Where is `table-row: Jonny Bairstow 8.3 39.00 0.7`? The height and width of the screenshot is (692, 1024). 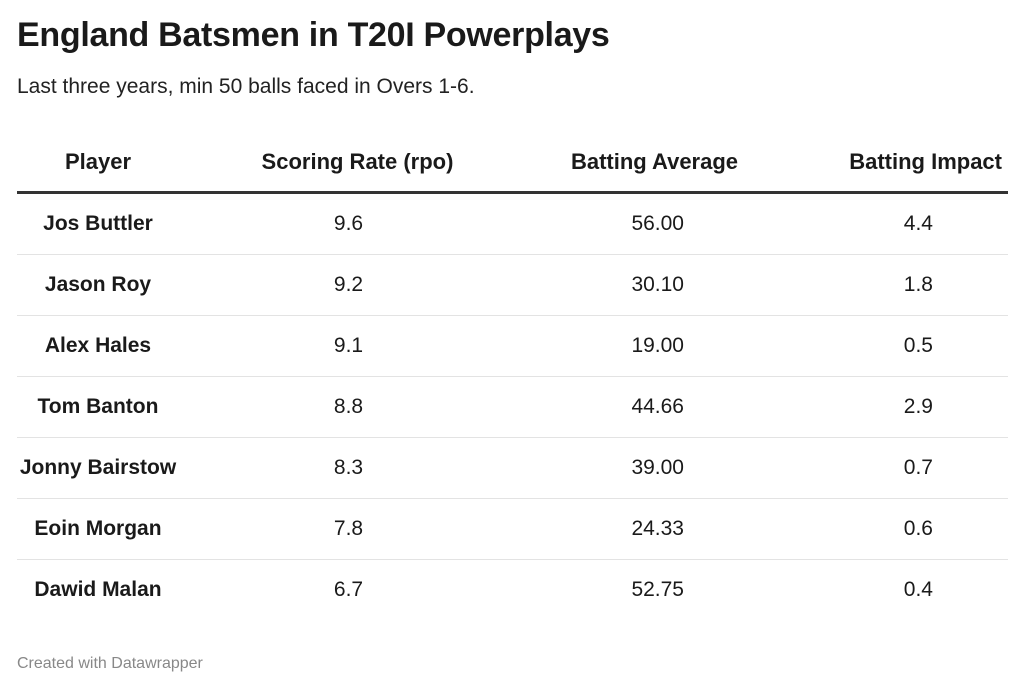 table-row: Jonny Bairstow 8.3 39.00 0.7 is located at coordinates (512, 468).